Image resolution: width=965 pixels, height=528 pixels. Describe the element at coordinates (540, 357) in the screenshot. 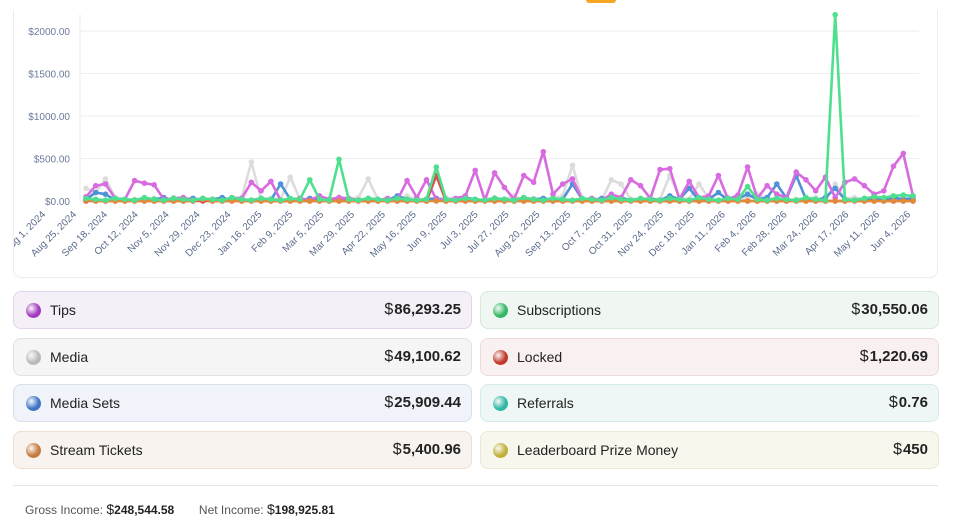

I see `card-label: Locked` at that location.